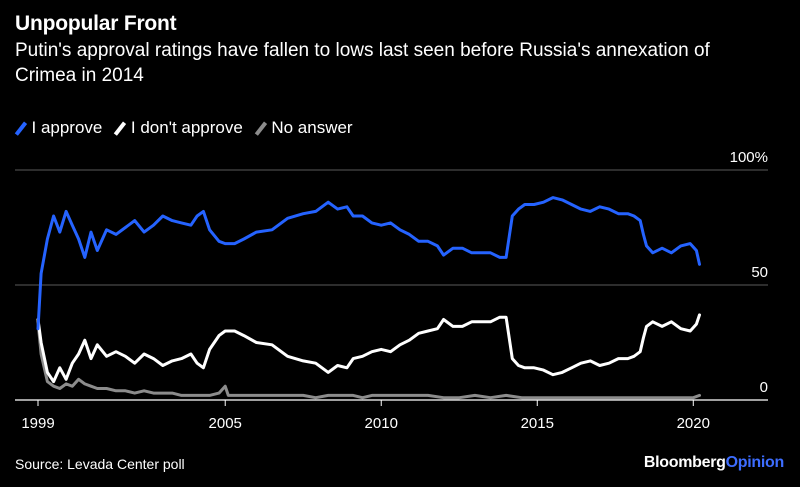  I want to click on legend-label-approve: I approve, so click(67, 127).